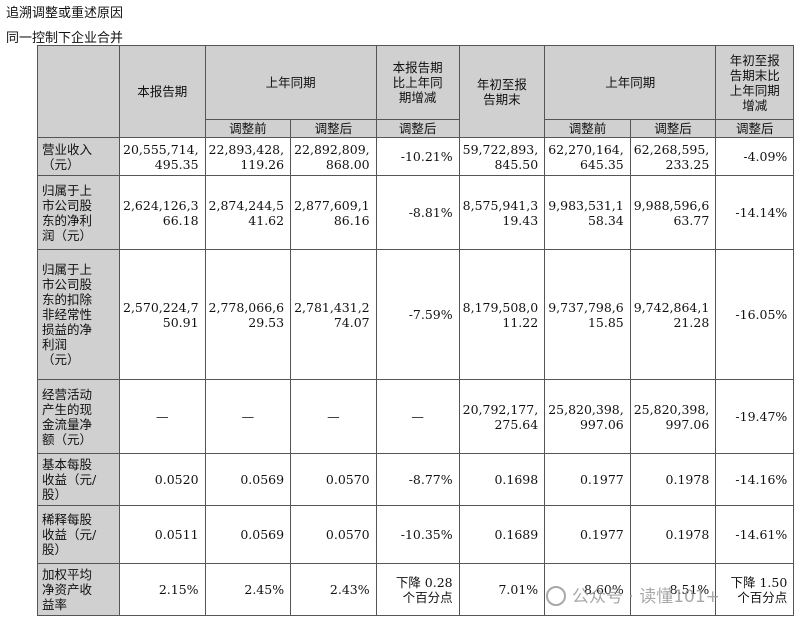 The height and width of the screenshot is (624, 802). What do you see at coordinates (502, 212) in the screenshot?
I see `table-cell: 8,575,941,3 19.43` at bounding box center [502, 212].